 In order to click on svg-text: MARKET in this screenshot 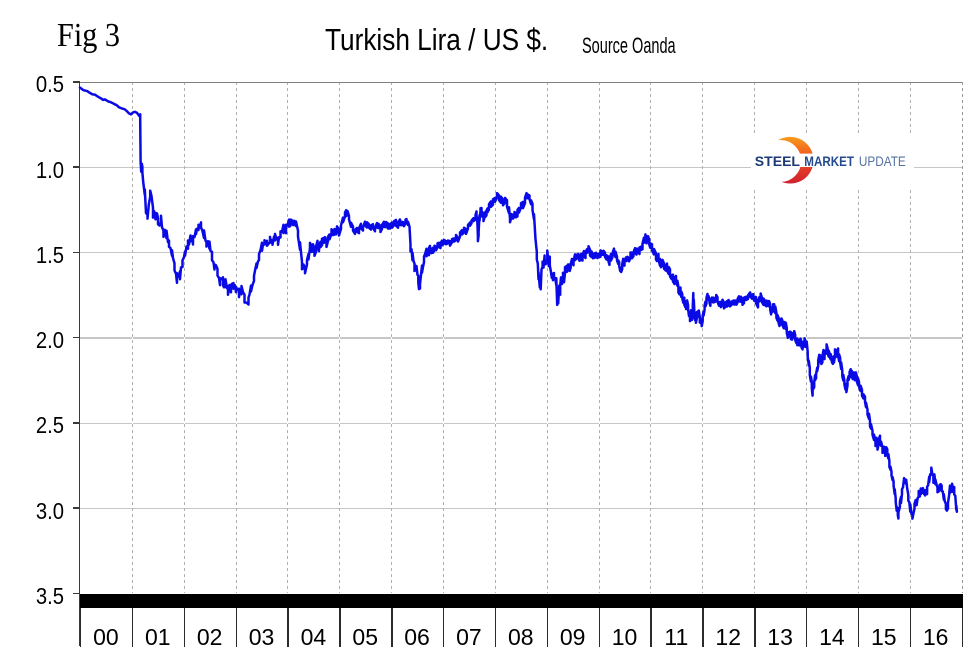, I will do `click(829, 161)`.